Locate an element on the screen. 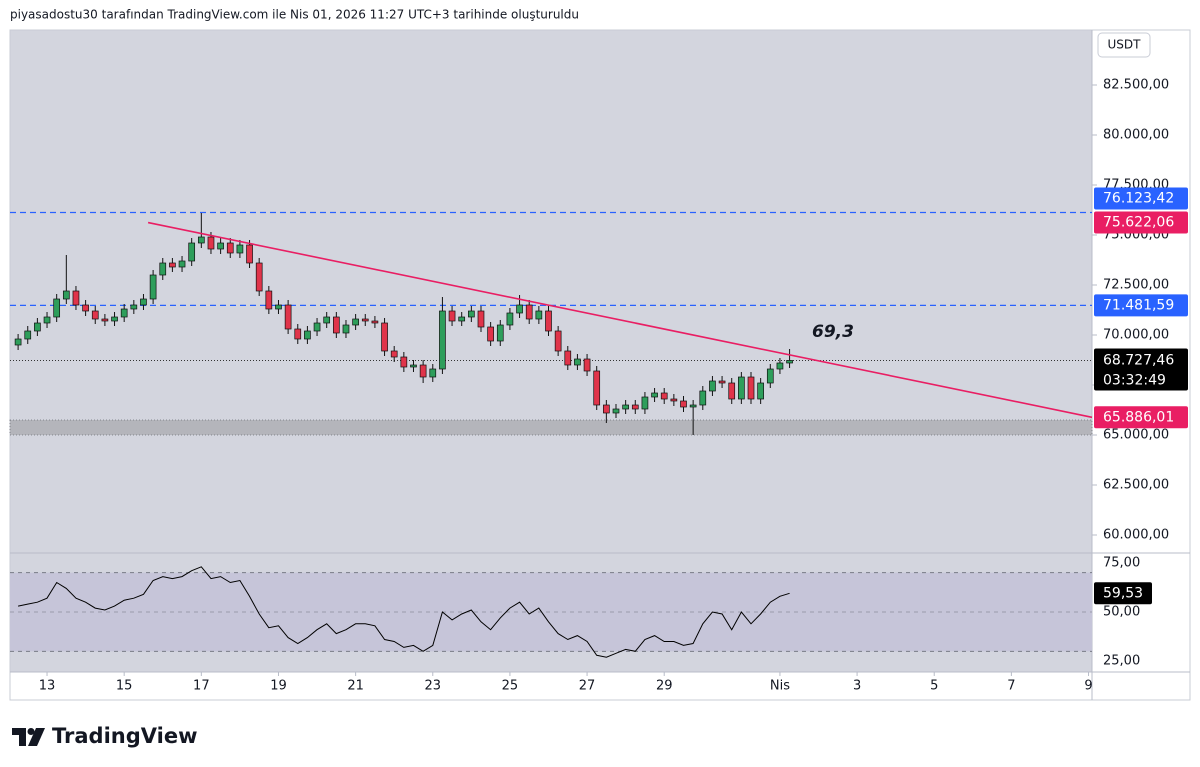 This screenshot has height=767, width=1200. last-price-box is located at coordinates (1141, 369).